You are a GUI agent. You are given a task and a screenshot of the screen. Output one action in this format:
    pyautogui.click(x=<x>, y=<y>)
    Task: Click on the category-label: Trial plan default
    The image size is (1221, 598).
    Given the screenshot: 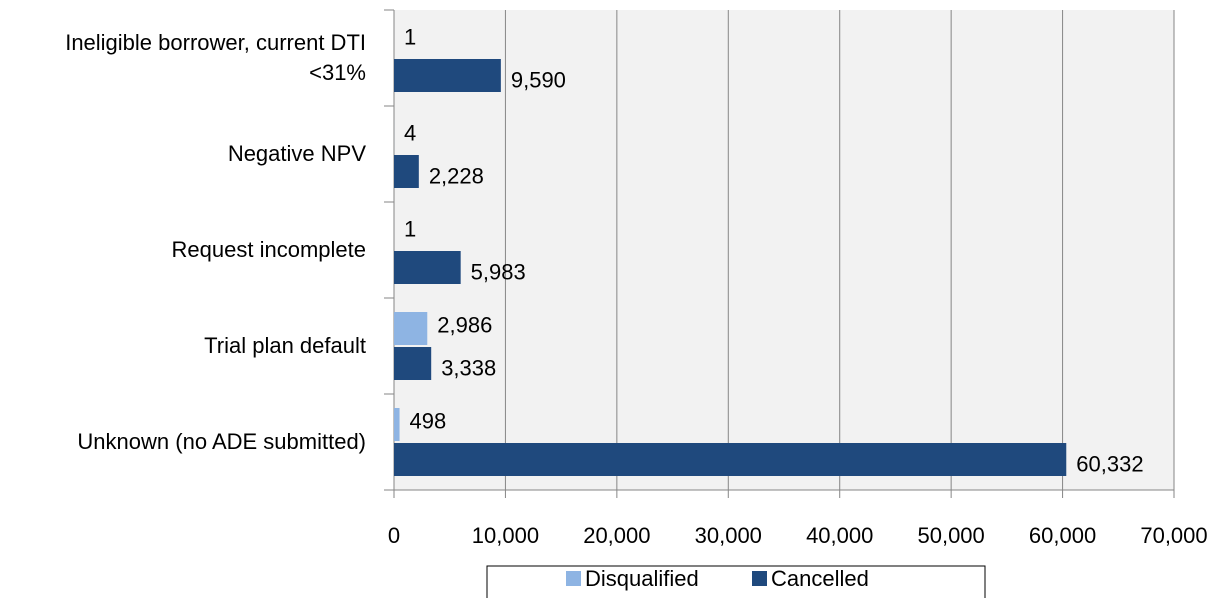 What is the action you would take?
    pyautogui.click(x=285, y=345)
    